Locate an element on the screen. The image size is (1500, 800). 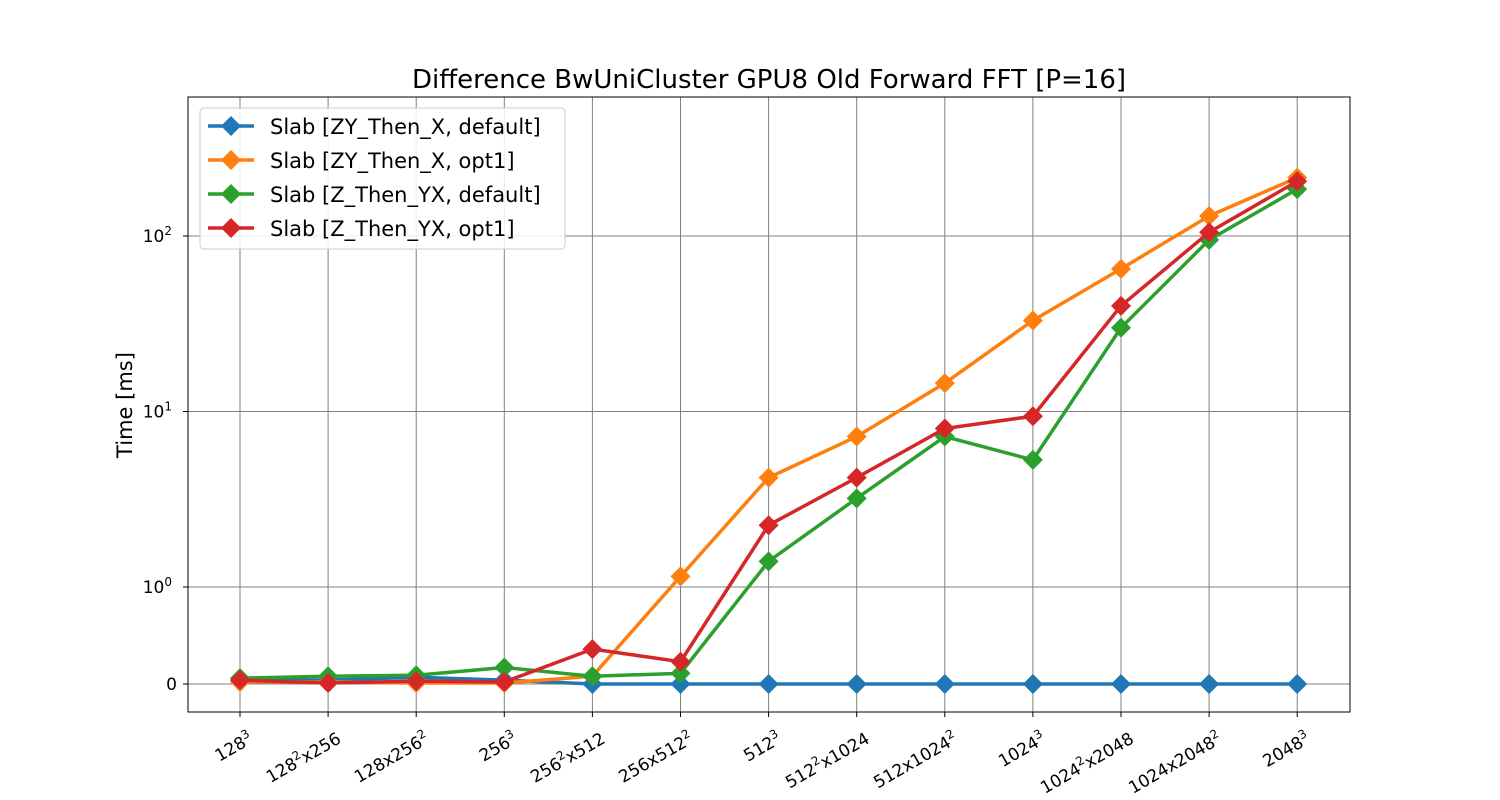
x-tick-label: 128x2562 is located at coordinates (391, 756).